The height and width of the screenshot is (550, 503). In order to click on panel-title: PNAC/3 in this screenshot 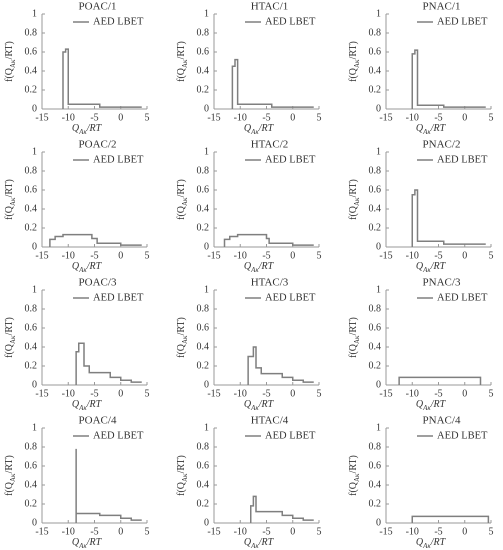, I will do `click(442, 283)`.